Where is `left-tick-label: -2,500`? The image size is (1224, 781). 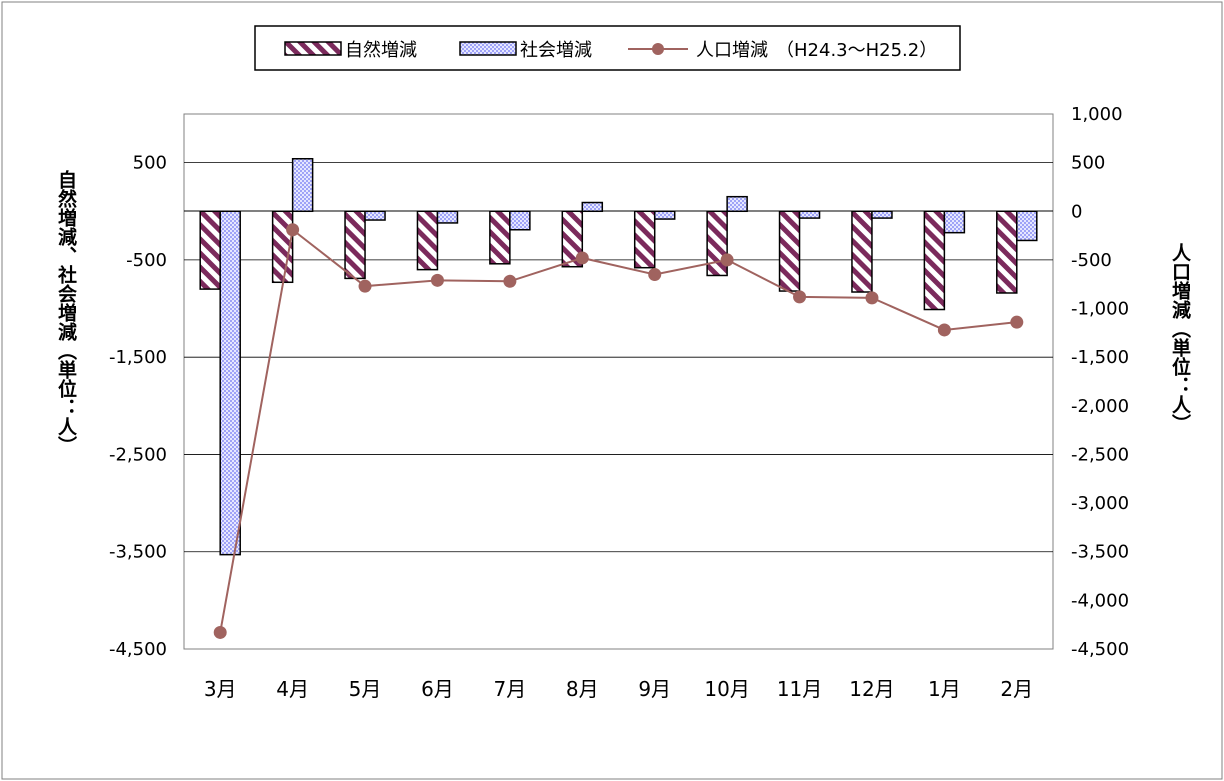 left-tick-label: -2,500 is located at coordinates (138, 454).